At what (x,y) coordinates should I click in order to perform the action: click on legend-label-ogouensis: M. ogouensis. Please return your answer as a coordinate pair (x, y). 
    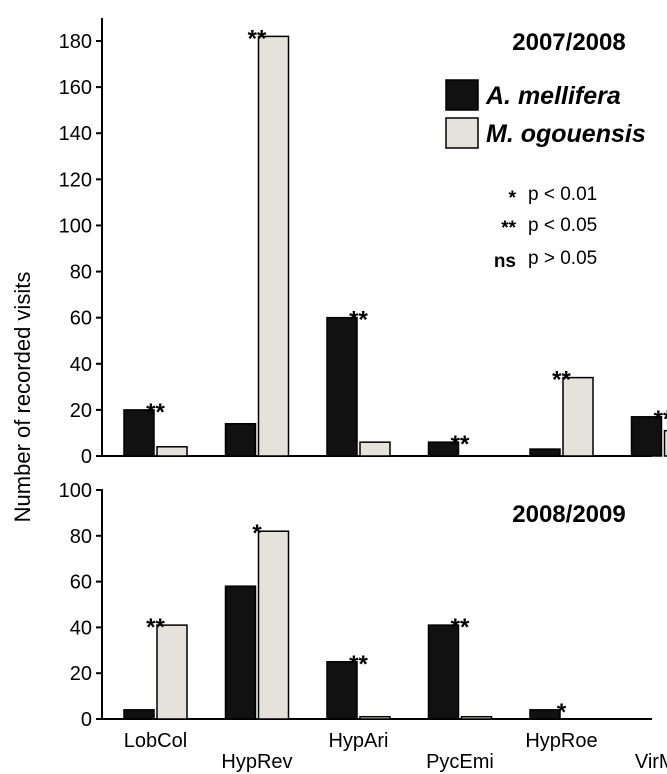
    Looking at the image, I should click on (566, 134).